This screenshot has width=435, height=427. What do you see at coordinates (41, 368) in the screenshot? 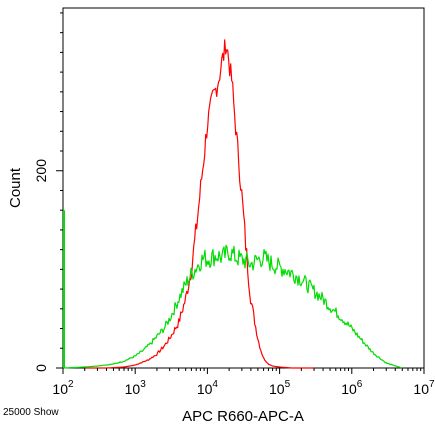
I see `y-tick-label: 0` at bounding box center [41, 368].